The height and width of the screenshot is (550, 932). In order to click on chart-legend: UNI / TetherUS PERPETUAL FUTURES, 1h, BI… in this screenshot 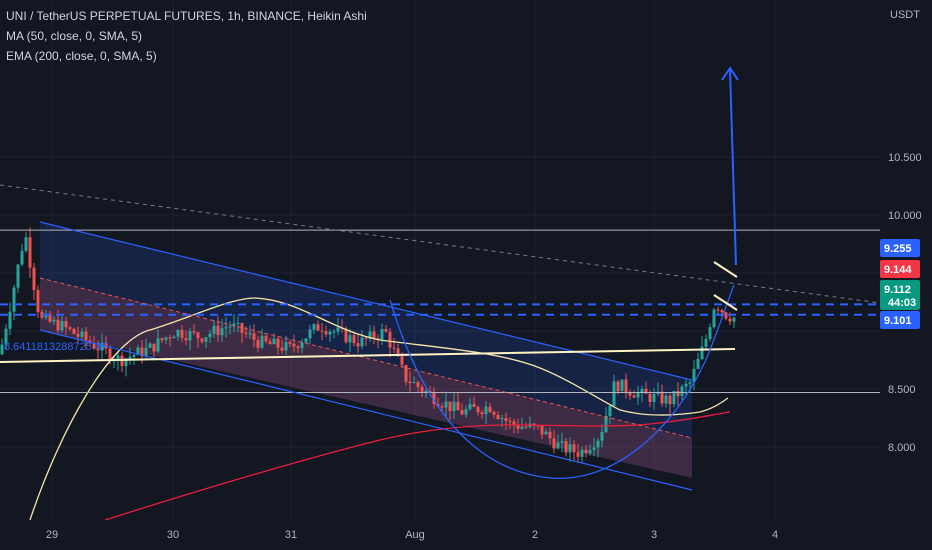, I will do `click(186, 36)`.